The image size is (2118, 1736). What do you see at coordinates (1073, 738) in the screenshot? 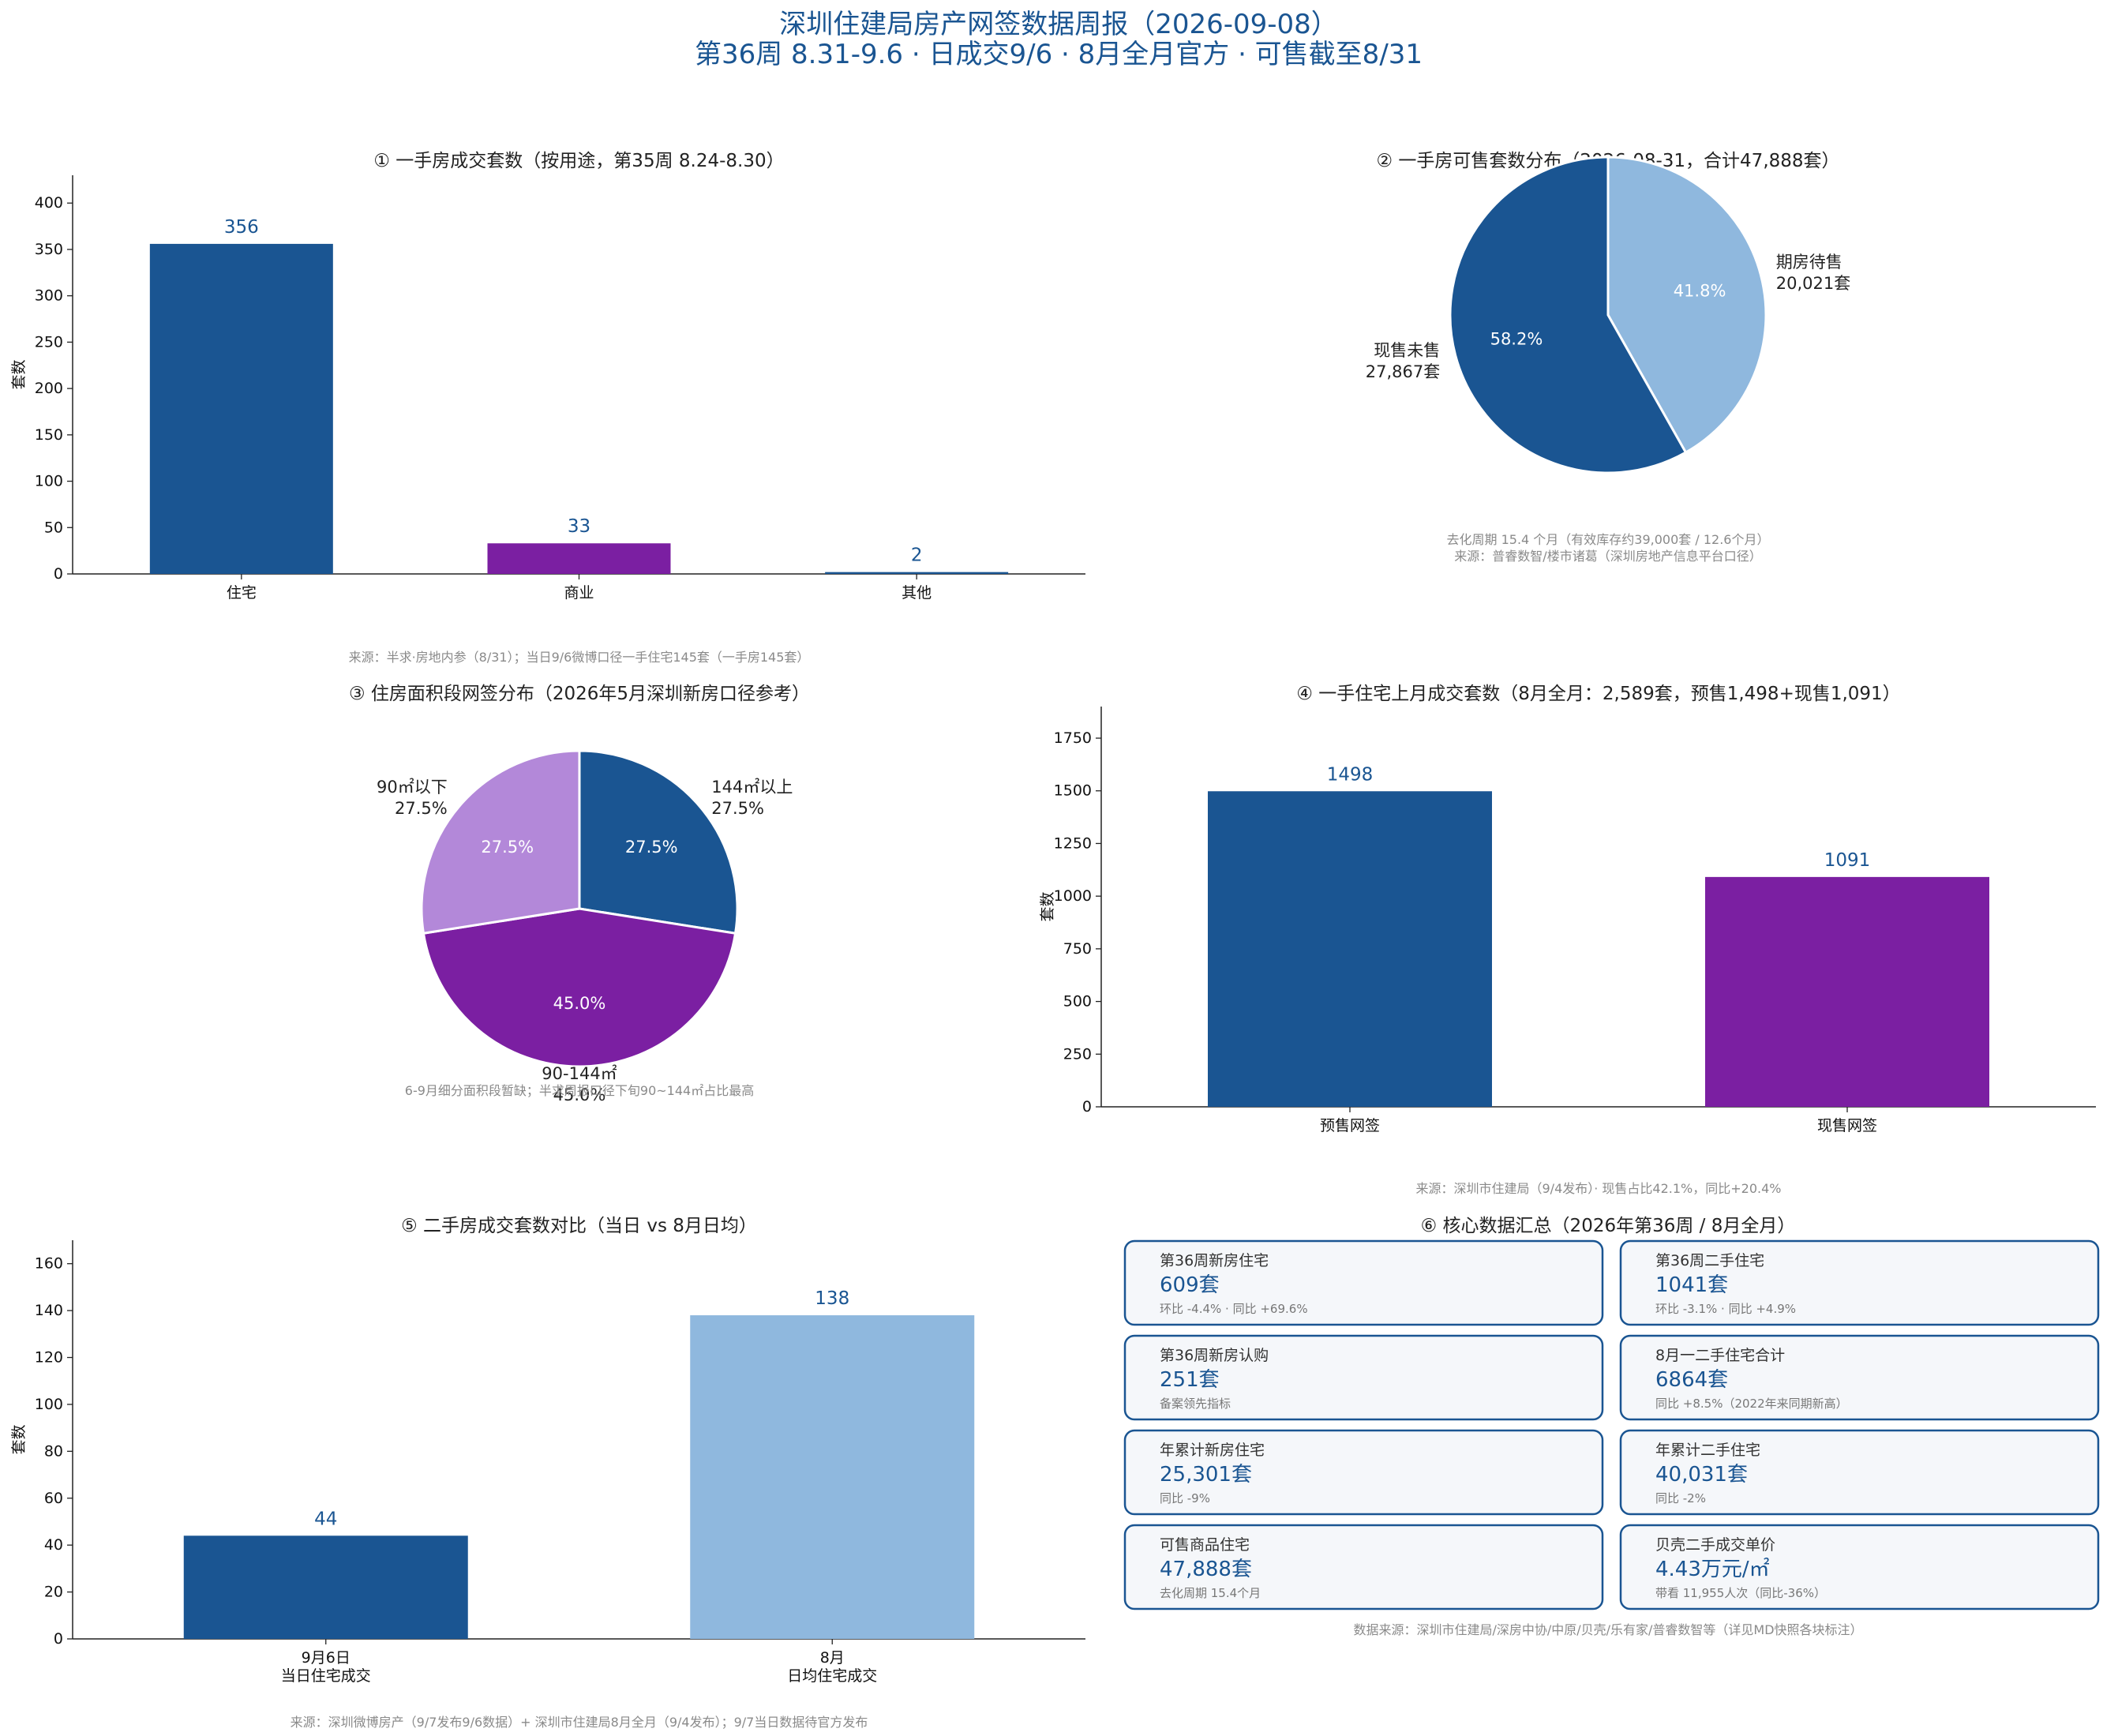
I see `y-tick-label: 1750` at bounding box center [1073, 738].